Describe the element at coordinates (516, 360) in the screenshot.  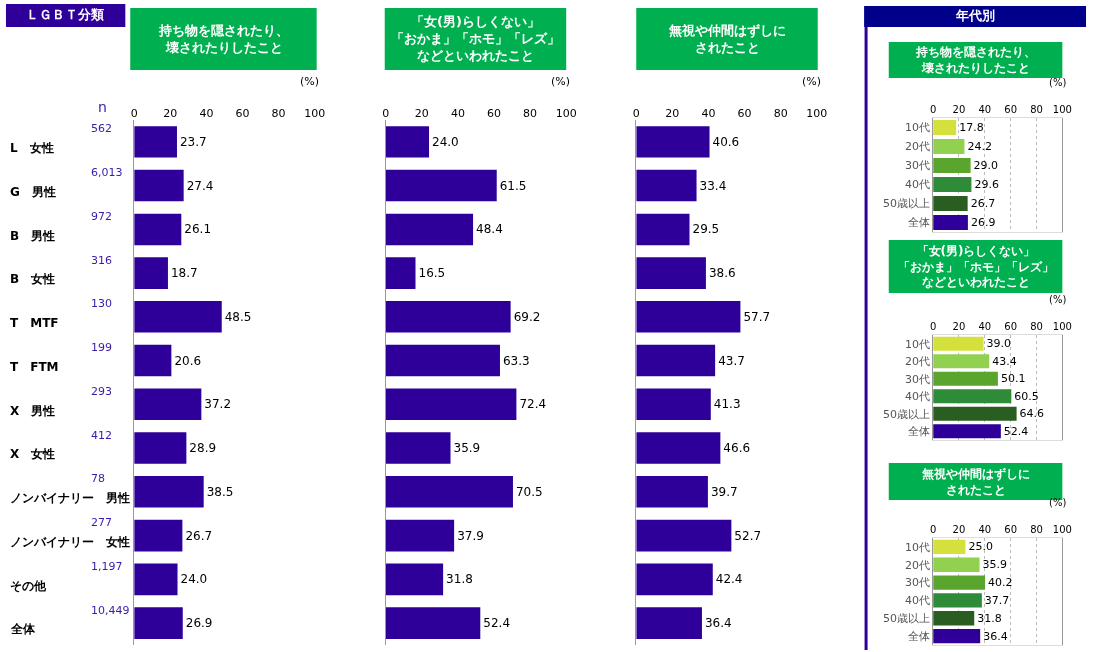
I see `data-label: 63.3` at that location.